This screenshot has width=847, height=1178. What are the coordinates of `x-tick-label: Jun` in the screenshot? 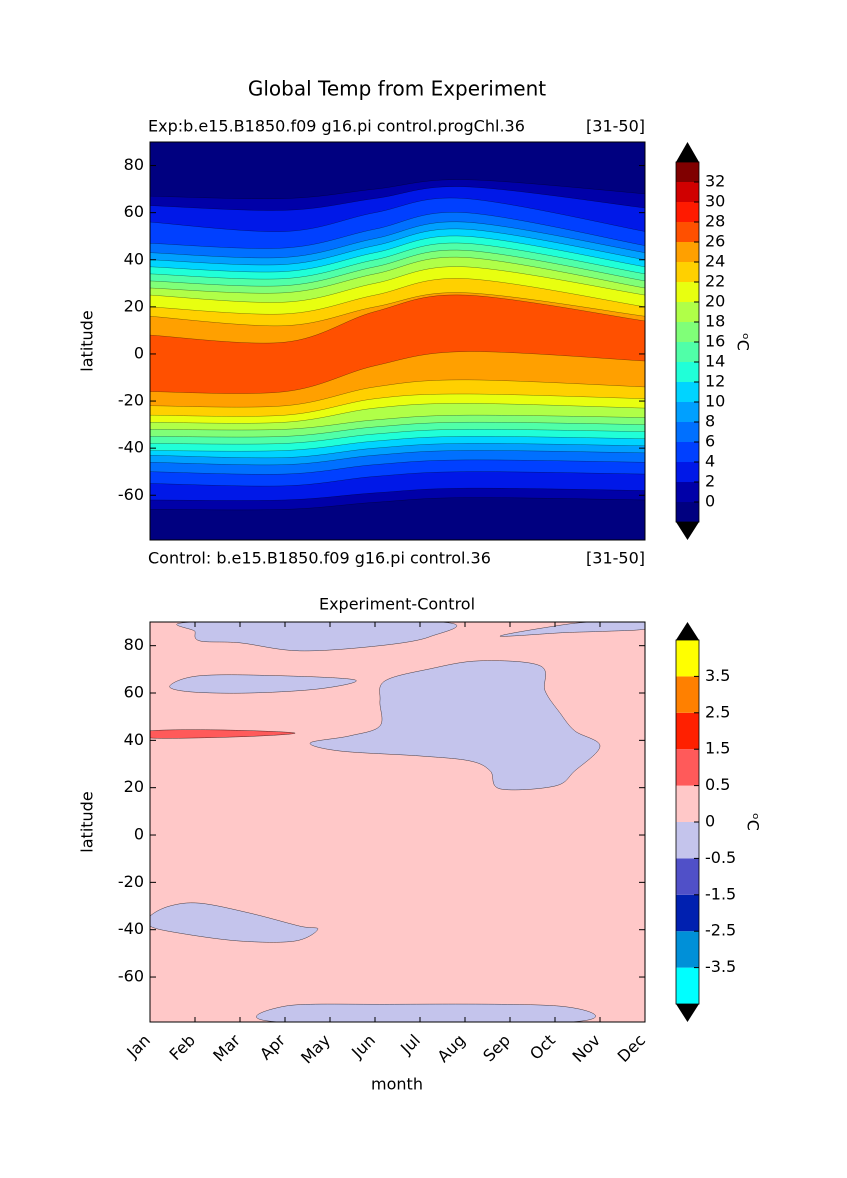 It's located at (363, 1047).